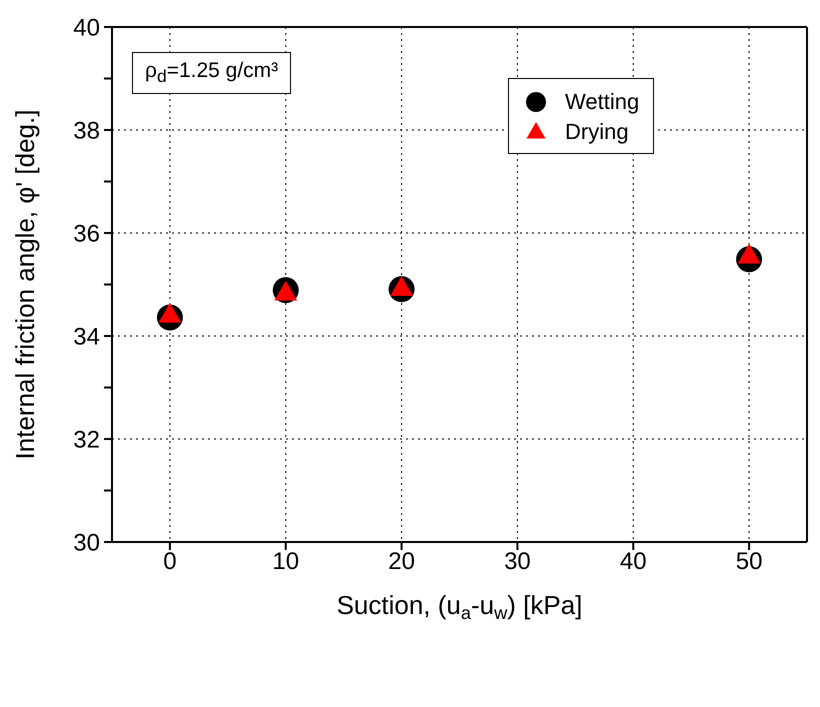 This screenshot has width=820, height=707. Describe the element at coordinates (86, 130) in the screenshot. I see `y-tick-label: 38` at that location.